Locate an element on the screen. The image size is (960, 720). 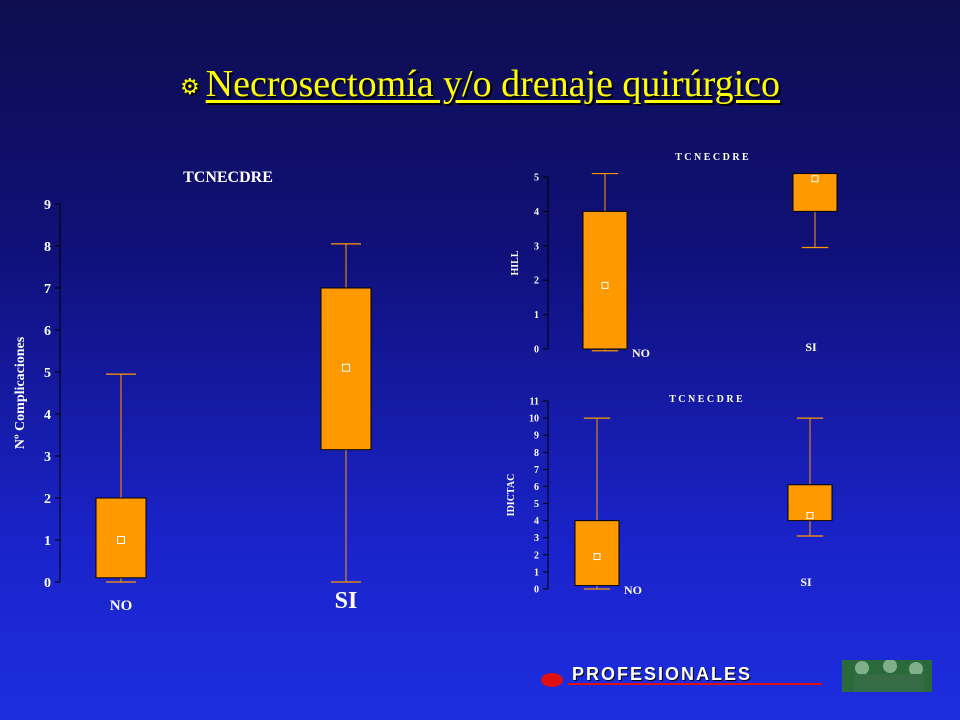
y-axis-label: IDICTAC is located at coordinates (511, 495).